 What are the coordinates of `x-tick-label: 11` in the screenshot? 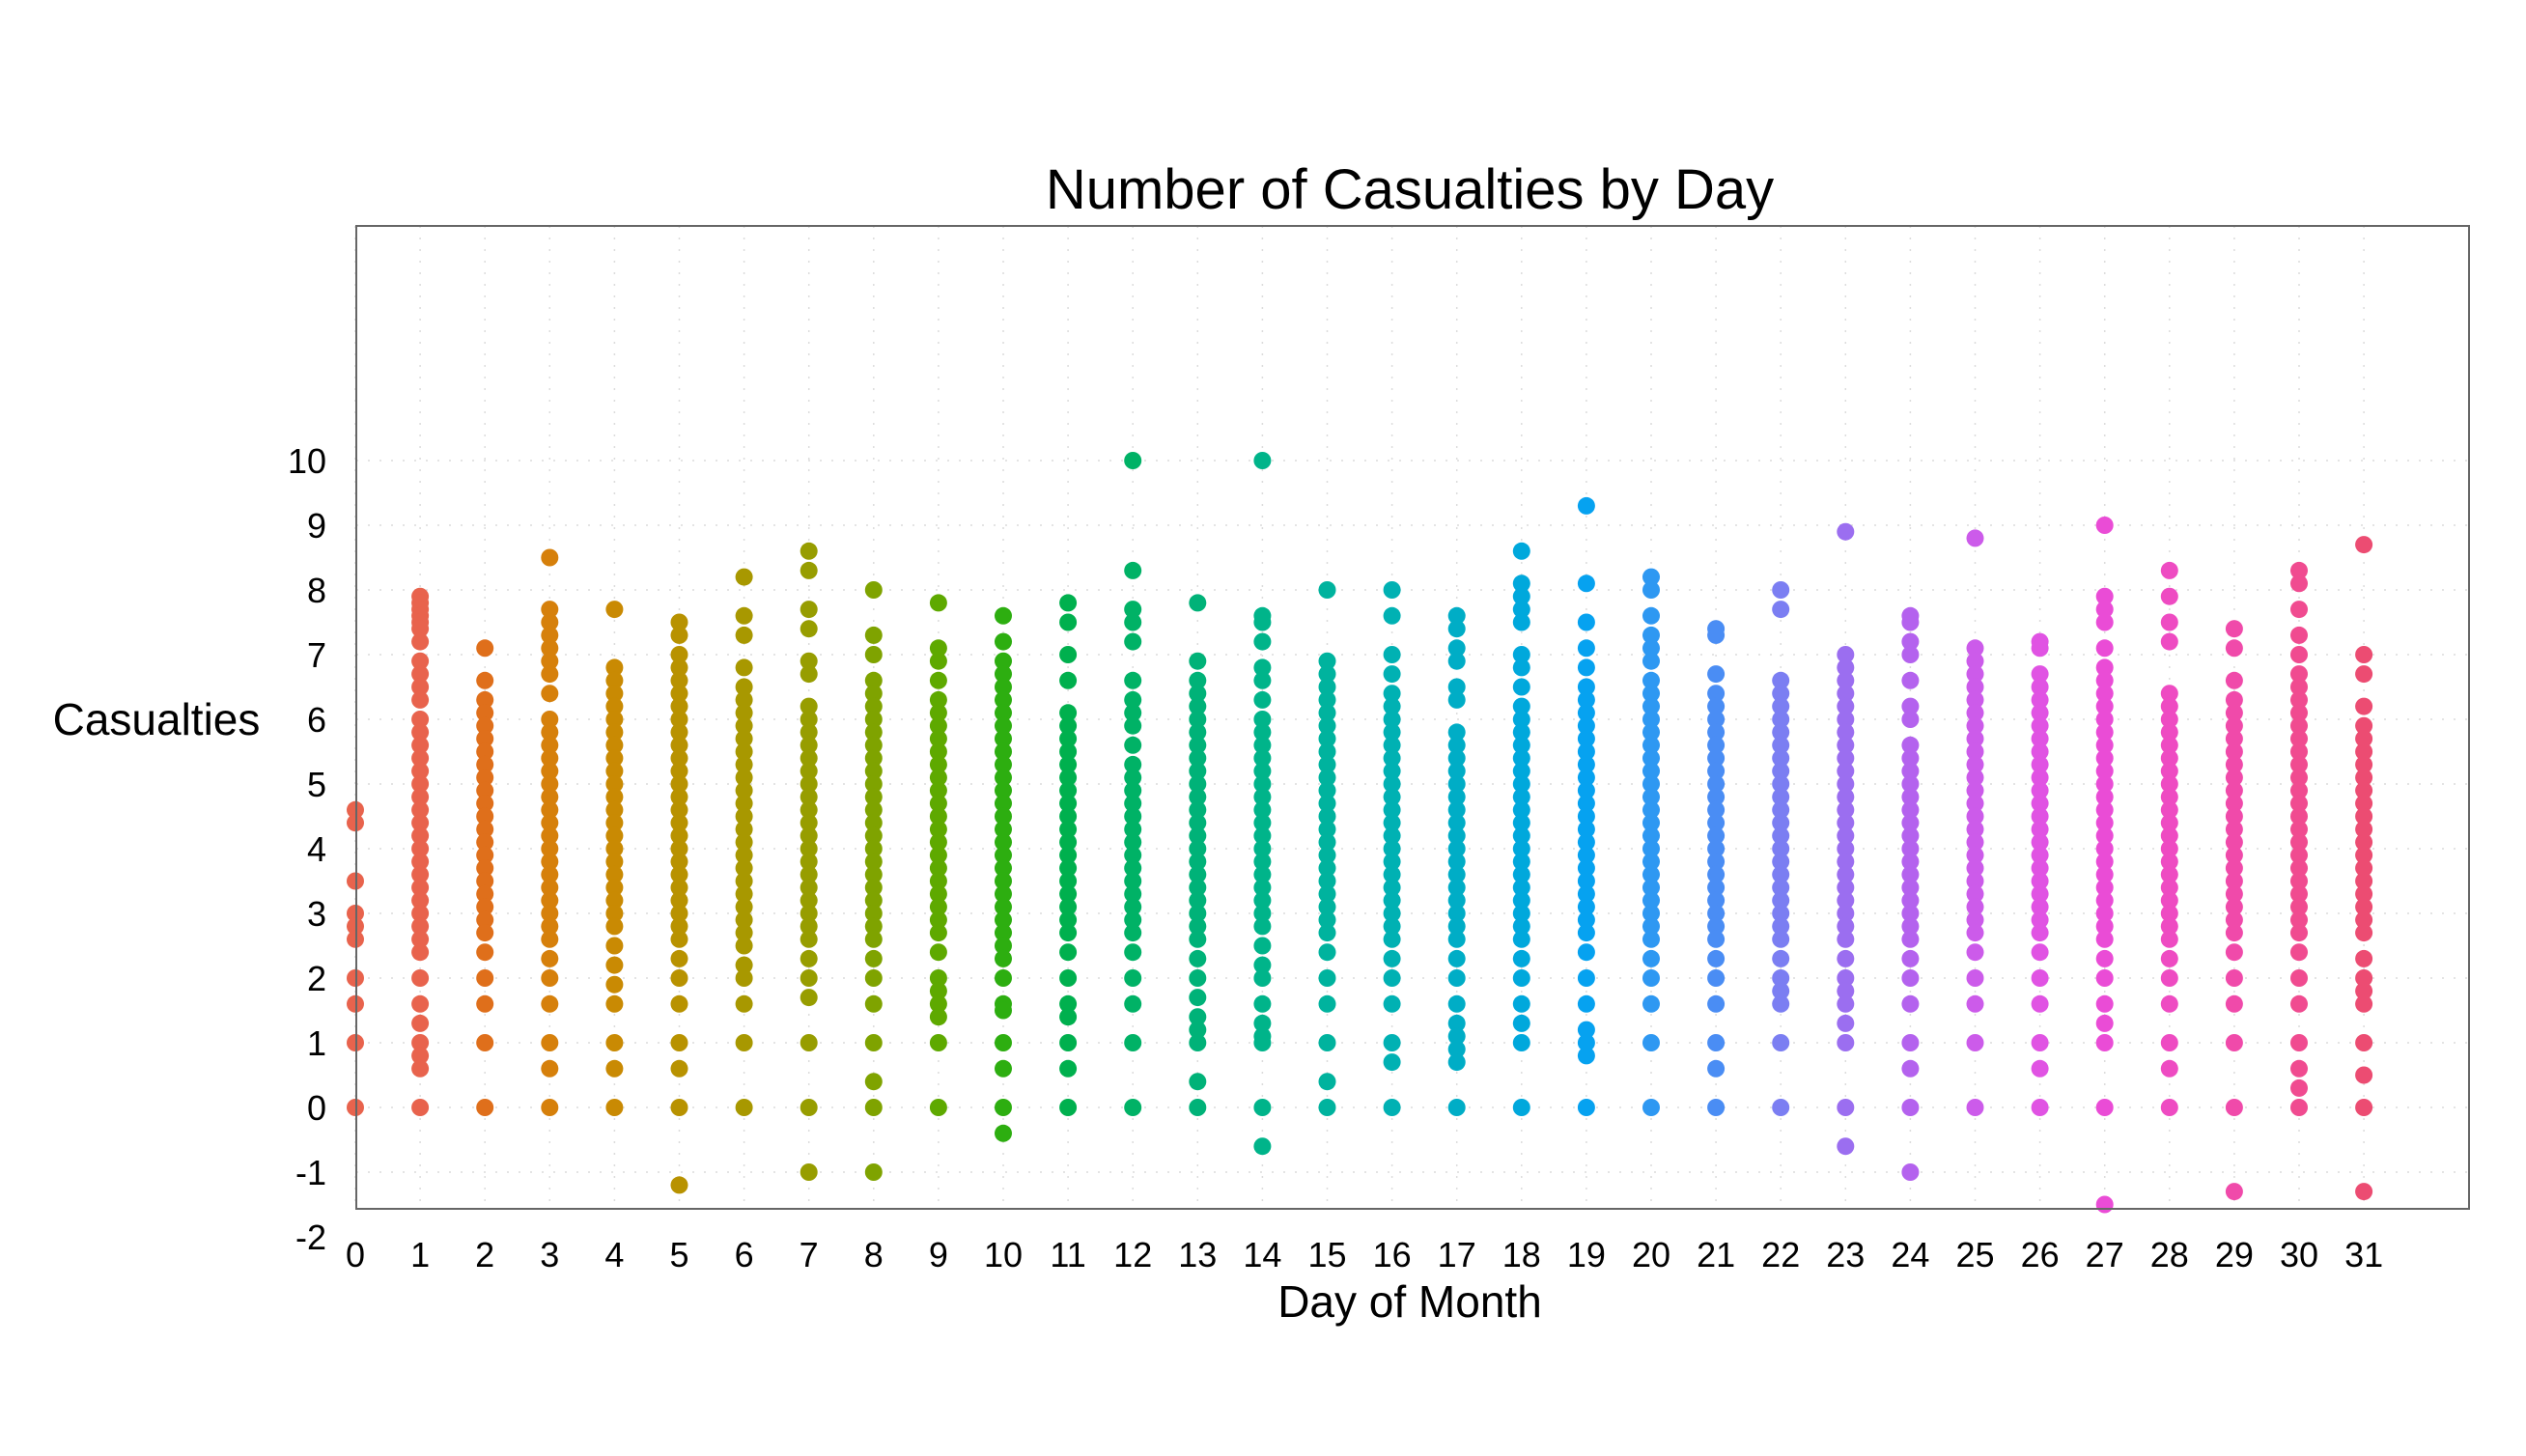 It's located at (1067, 1255).